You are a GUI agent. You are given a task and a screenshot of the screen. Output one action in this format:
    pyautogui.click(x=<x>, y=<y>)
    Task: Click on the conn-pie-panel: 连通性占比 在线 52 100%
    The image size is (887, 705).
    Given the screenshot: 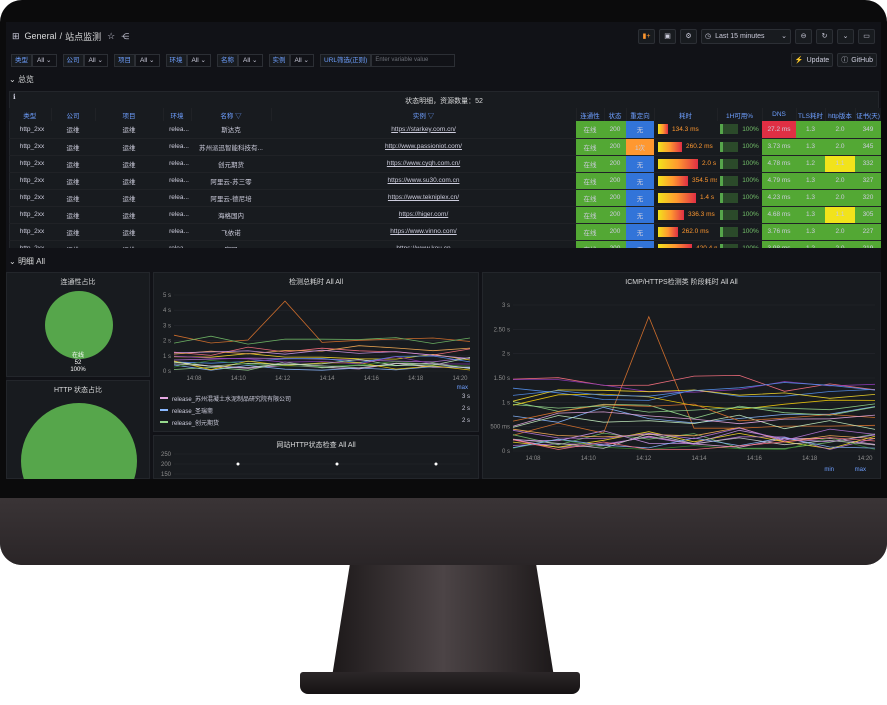 What is the action you would take?
    pyautogui.click(x=78, y=324)
    